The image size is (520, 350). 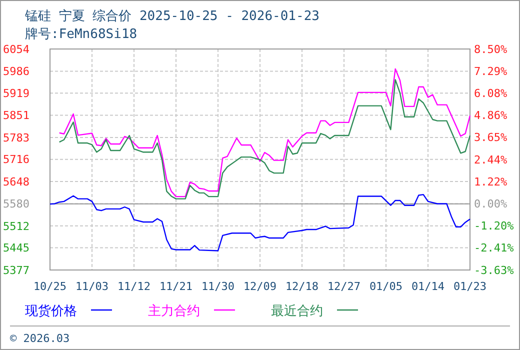 I want to click on x-tick-label: 01/05, so click(x=386, y=286).